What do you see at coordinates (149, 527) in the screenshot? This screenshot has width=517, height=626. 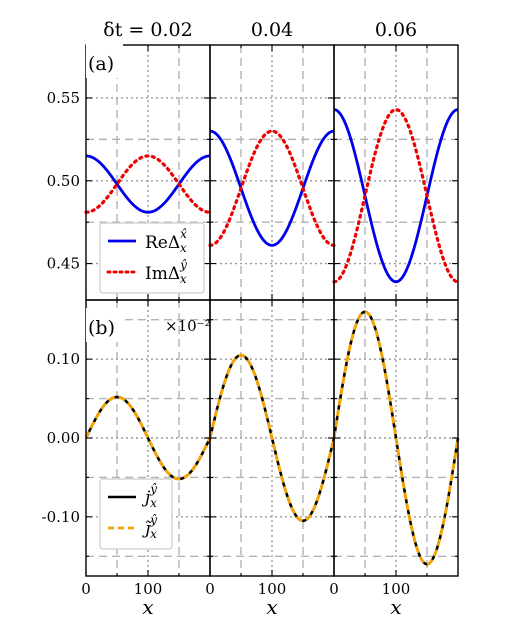 I see `legend-b-jt-label: j̃ŷ x` at bounding box center [149, 527].